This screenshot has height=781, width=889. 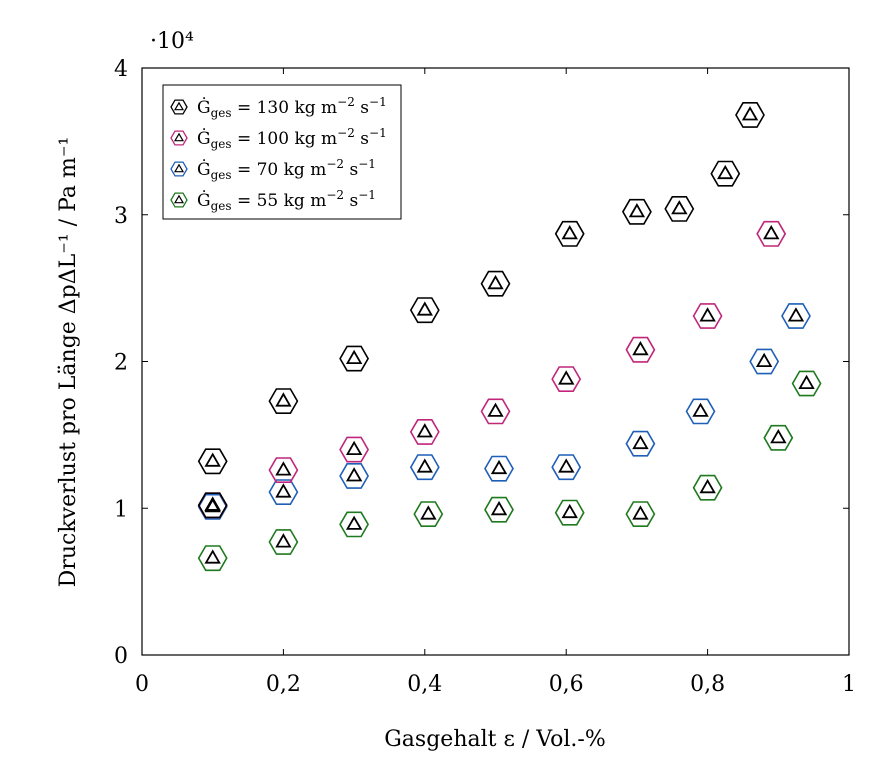 What do you see at coordinates (273, 169) in the screenshot?
I see `legend-entry: Ġges = 70 kg m−2 s−1` at bounding box center [273, 169].